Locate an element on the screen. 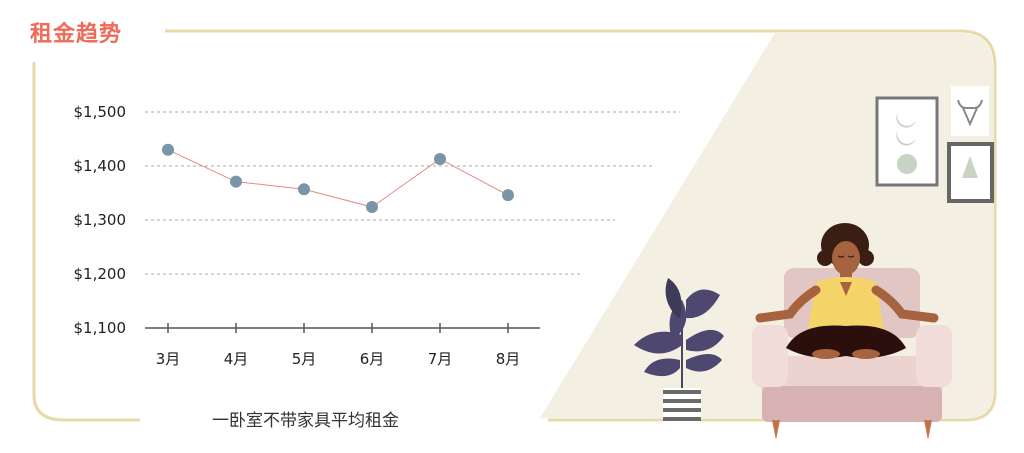  x-axis-label: 一卧室不带家具平均租金 is located at coordinates (305, 421).